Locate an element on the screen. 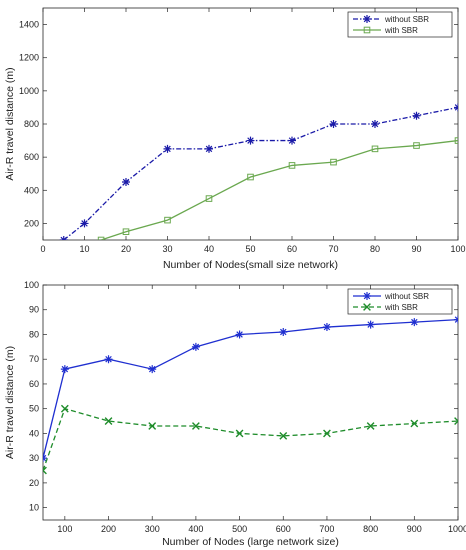 The image size is (466, 550). x-tick-label: 0 is located at coordinates (42, 249).